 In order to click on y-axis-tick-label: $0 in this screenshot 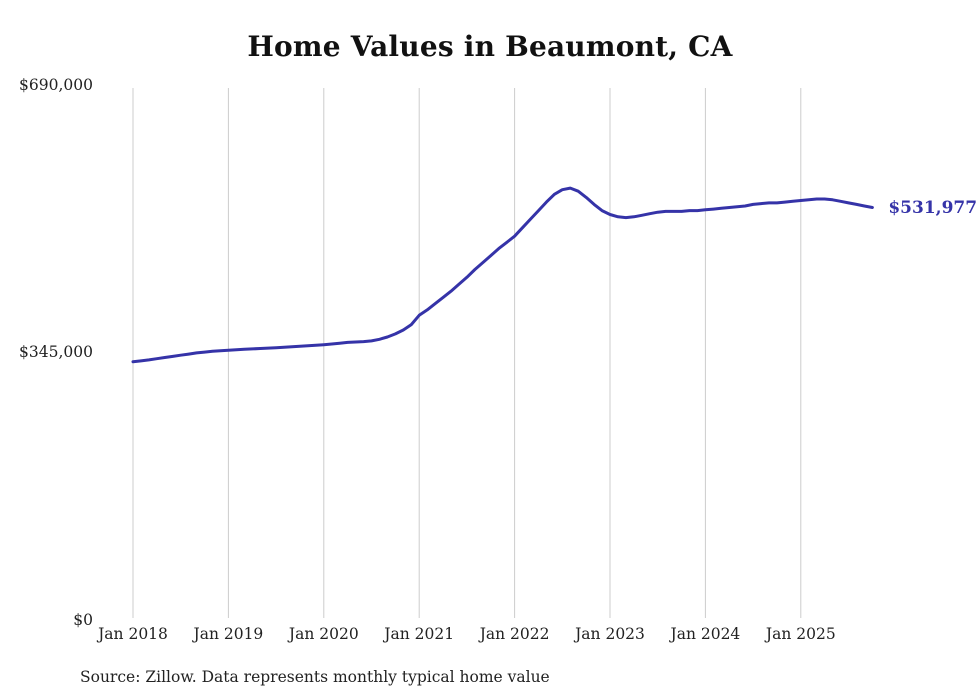, I will do `click(83, 620)`.